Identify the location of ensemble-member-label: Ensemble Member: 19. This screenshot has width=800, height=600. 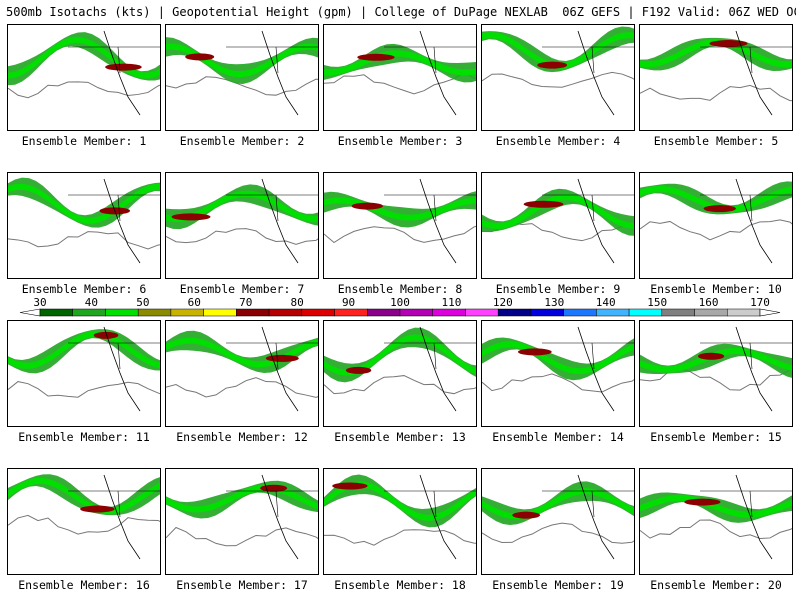
(558, 585).